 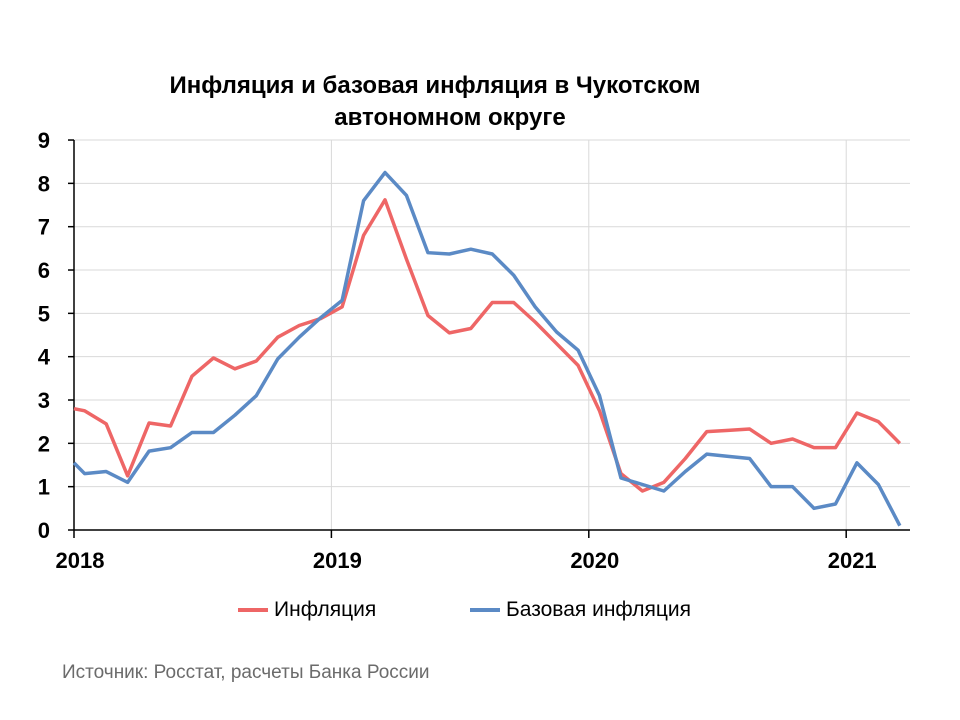 I want to click on legend-swatch-core-inflation, so click(x=485, y=610).